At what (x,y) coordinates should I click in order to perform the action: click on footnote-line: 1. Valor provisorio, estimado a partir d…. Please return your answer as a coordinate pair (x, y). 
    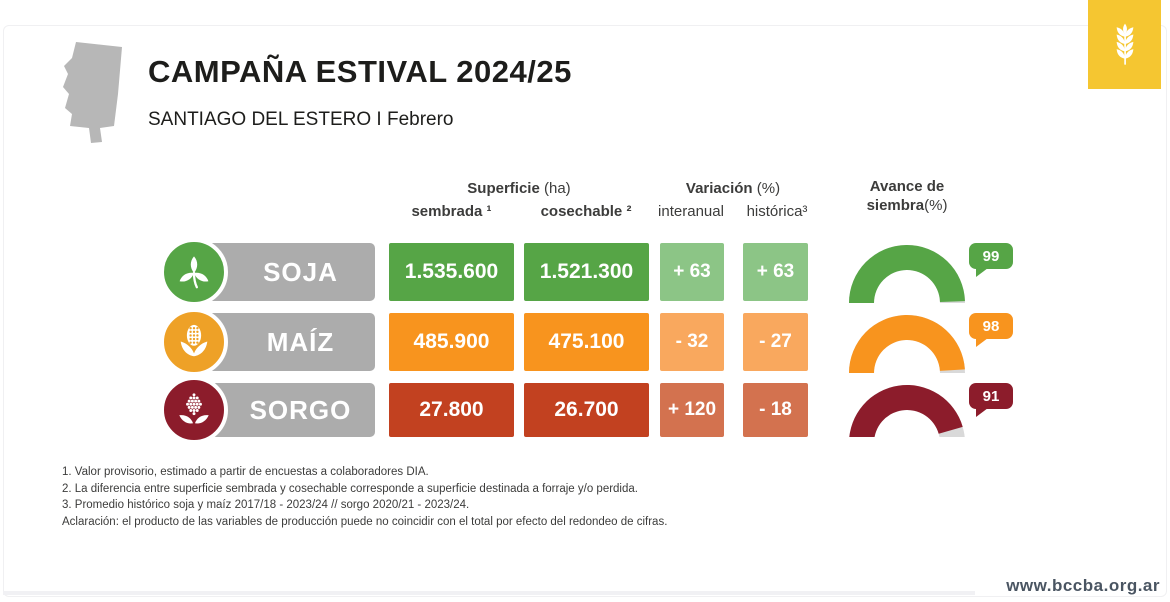
    Looking at the image, I should click on (245, 472).